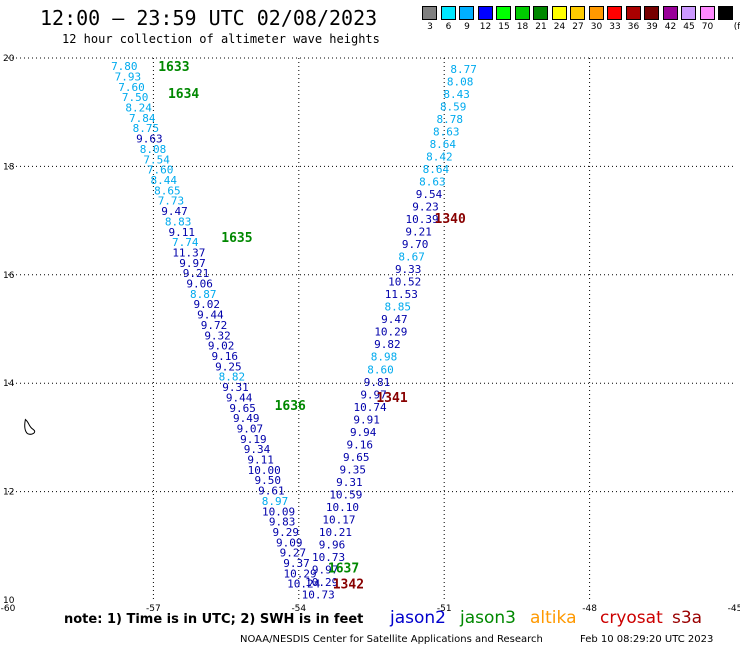  I want to click on color-scale-label: 45, so click(689, 27).